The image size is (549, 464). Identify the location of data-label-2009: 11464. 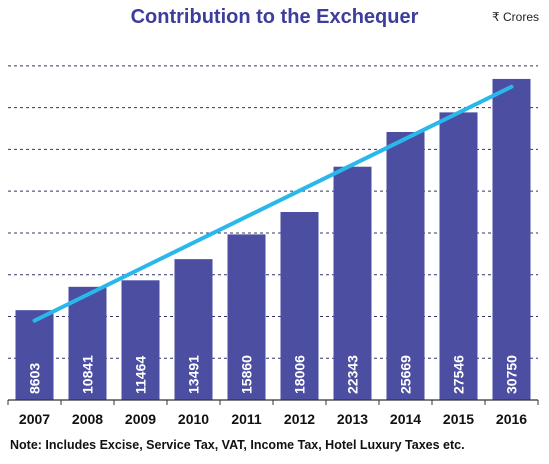
(141, 375).